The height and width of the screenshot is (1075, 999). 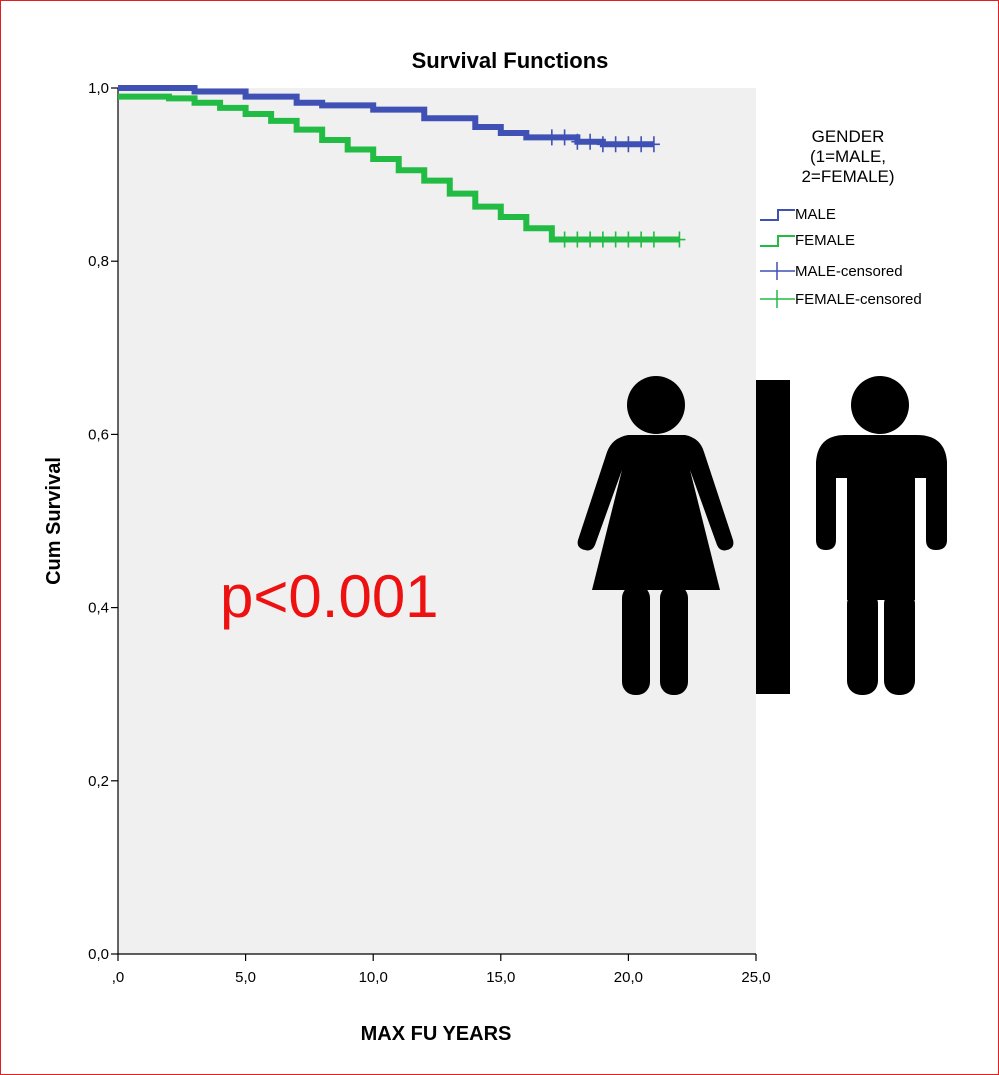 I want to click on legend-label-female-censored: FEMALE-censored, so click(x=858, y=299).